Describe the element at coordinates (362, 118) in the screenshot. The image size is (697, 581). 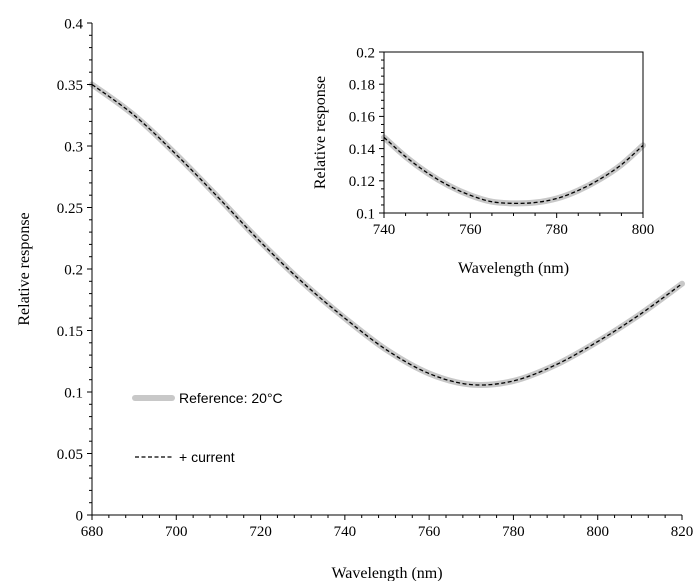
I see `inset-y-tick-label: 0.16` at that location.